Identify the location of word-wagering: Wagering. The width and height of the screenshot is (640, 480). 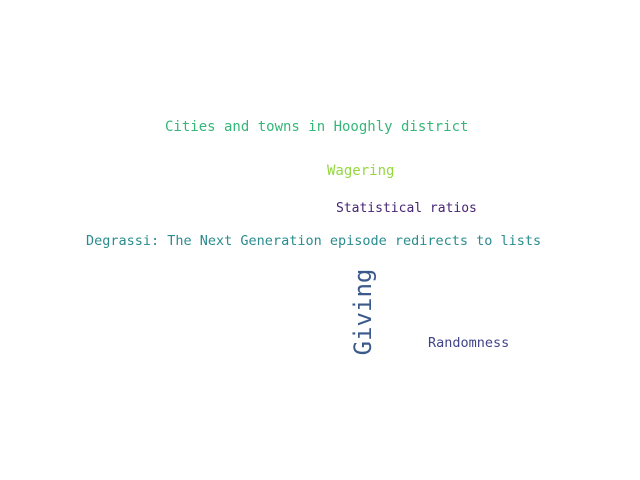
(361, 171).